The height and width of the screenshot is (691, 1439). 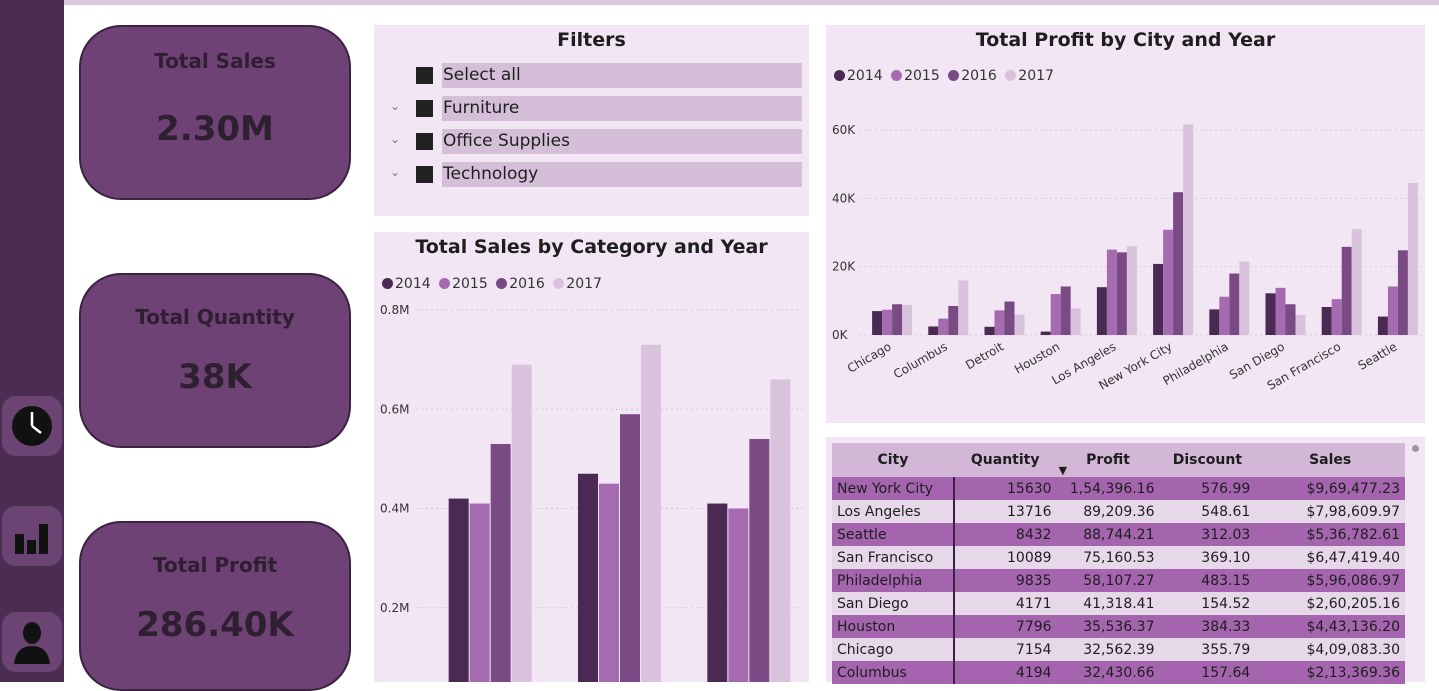 What do you see at coordinates (1019, 325) in the screenshot?
I see `bar-2017-detroit` at bounding box center [1019, 325].